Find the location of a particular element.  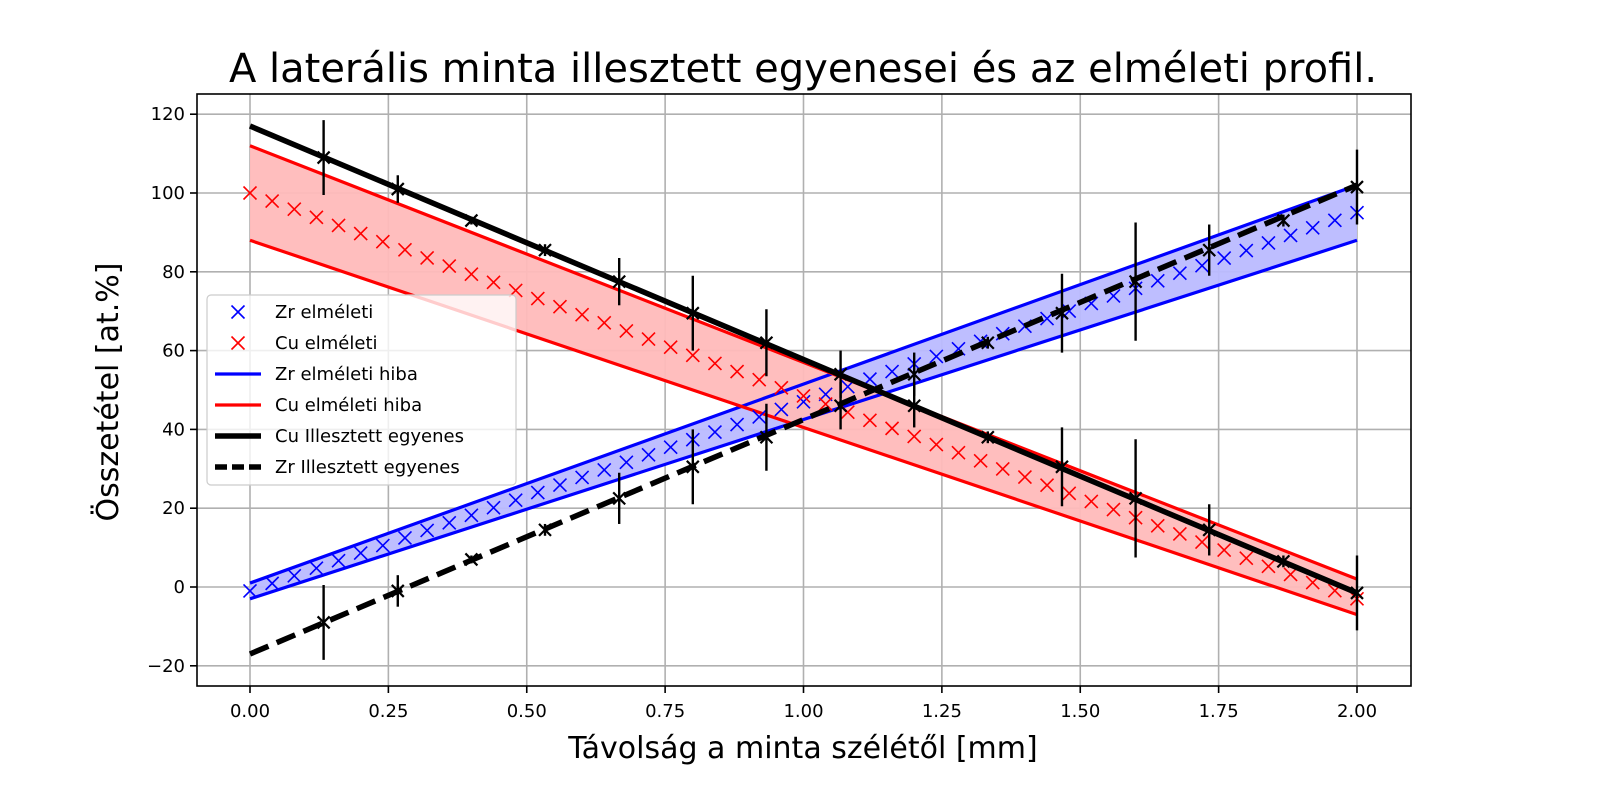

legend-label: Zr Illesztett egyenes is located at coordinates (367, 467).